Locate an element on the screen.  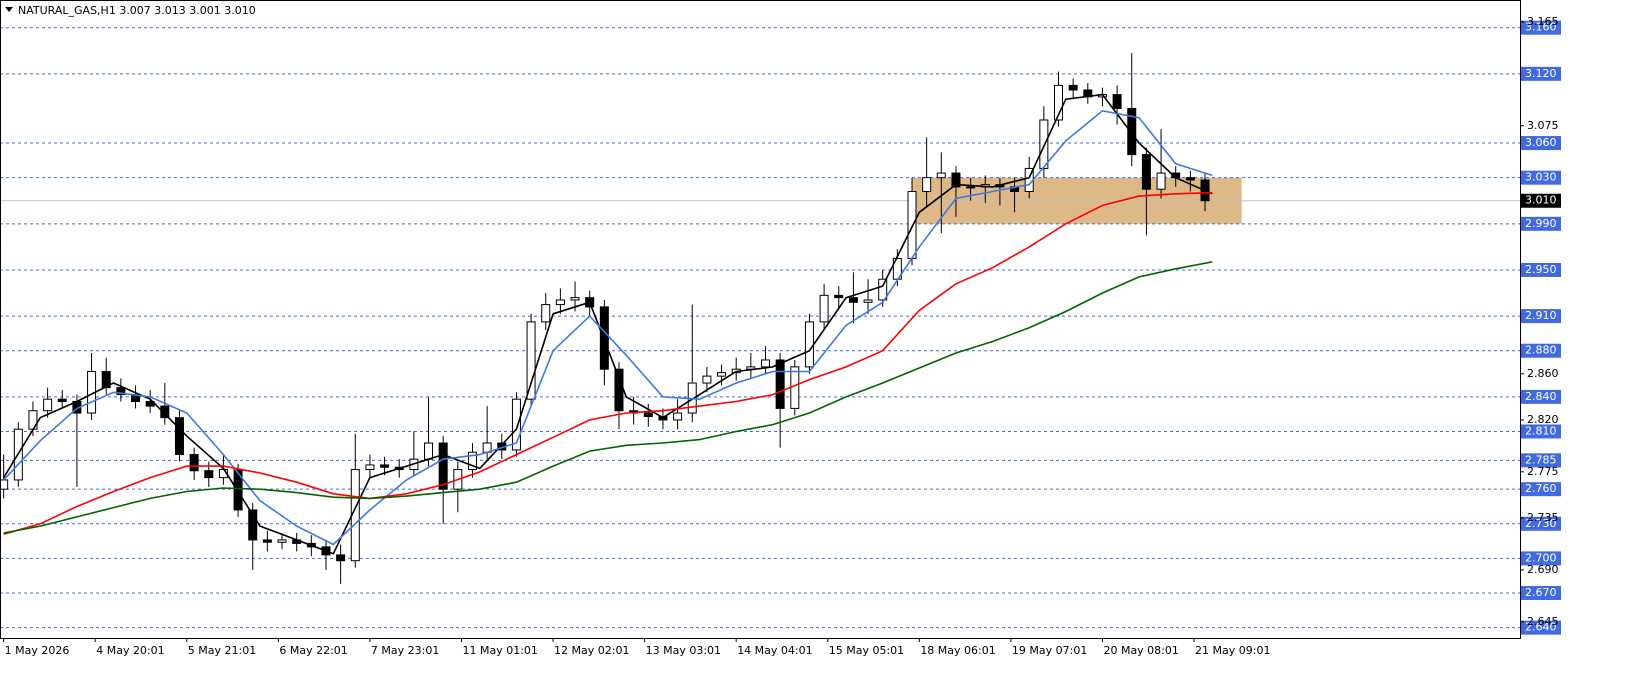
y-tick-label: 2.735 is located at coordinates (1543, 517).